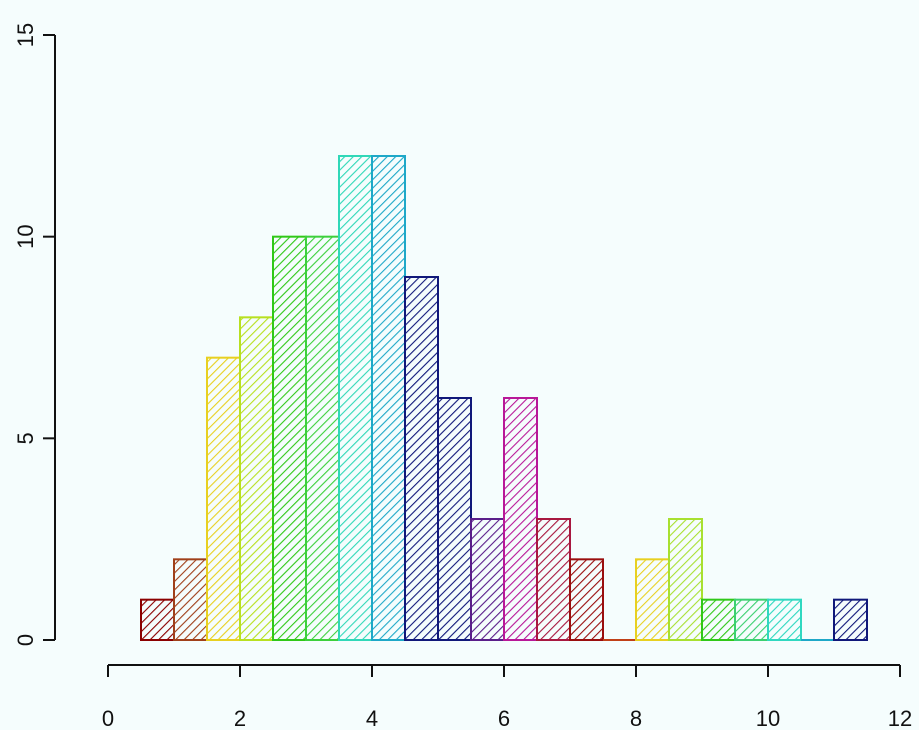 The height and width of the screenshot is (730, 919). Describe the element at coordinates (25, 236) in the screenshot. I see `y-tick-label: 10` at that location.